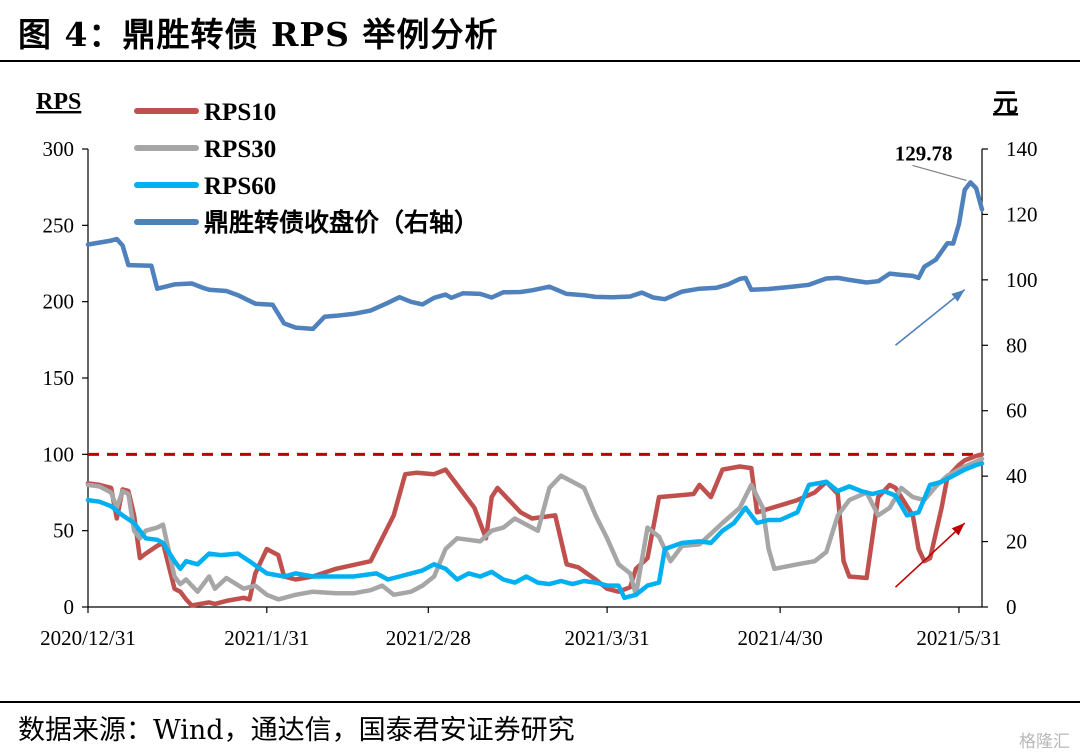 This screenshot has height=756, width=1080. Describe the element at coordinates (63, 531) in the screenshot. I see `left-tick-label: 50` at that location.